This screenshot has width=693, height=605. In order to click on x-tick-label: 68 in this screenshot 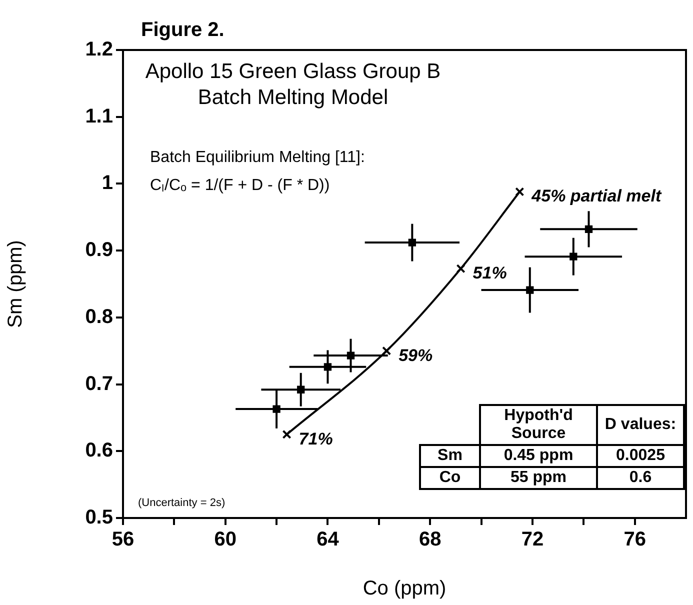, I will do `click(430, 539)`.